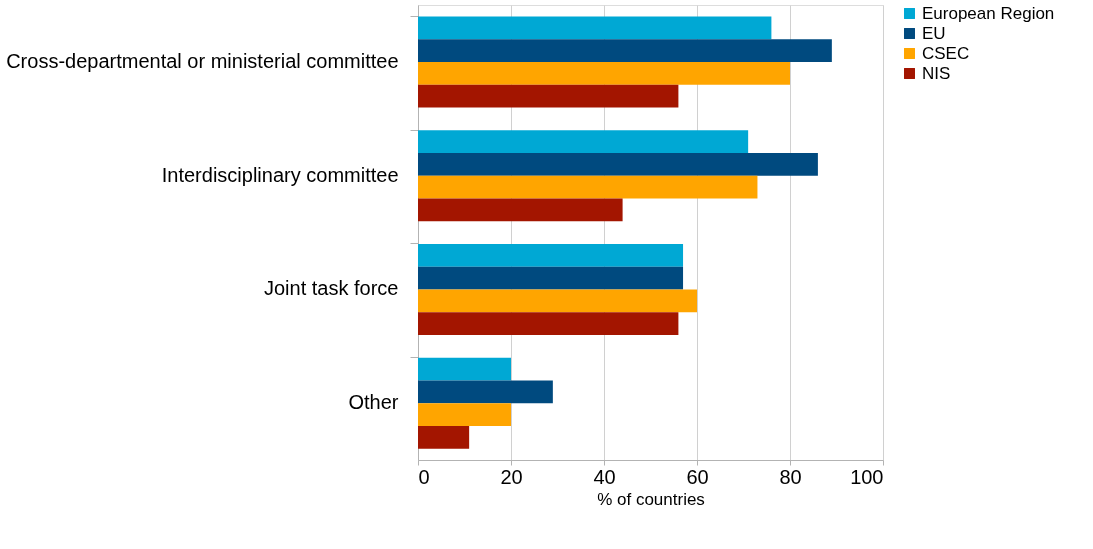  I want to click on legend-label: EU, so click(934, 33).